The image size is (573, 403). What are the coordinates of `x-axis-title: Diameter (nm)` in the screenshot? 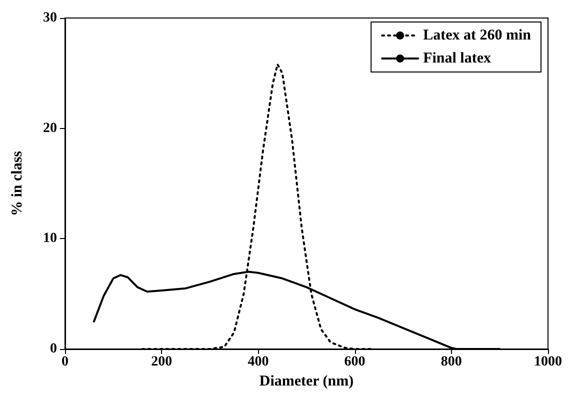 It's located at (306, 381).